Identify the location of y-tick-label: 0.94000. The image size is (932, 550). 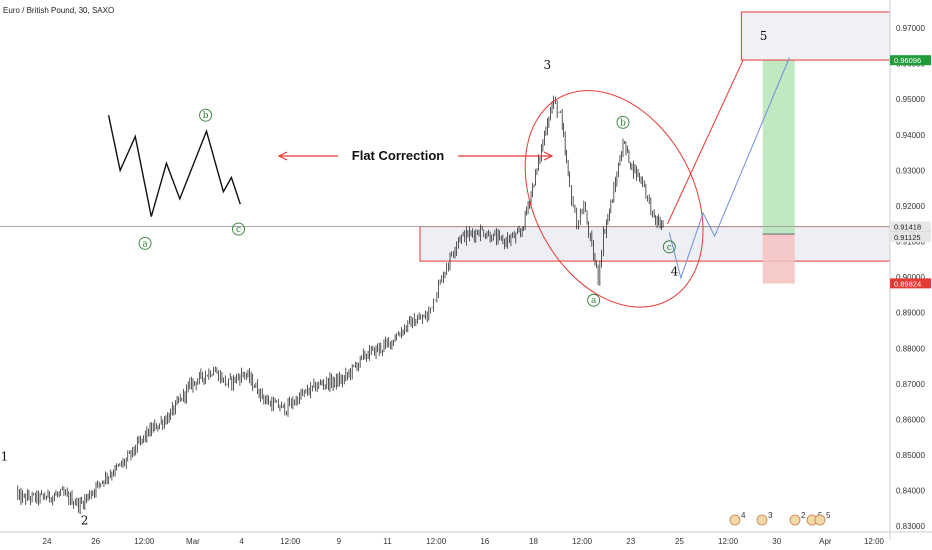
(910, 135).